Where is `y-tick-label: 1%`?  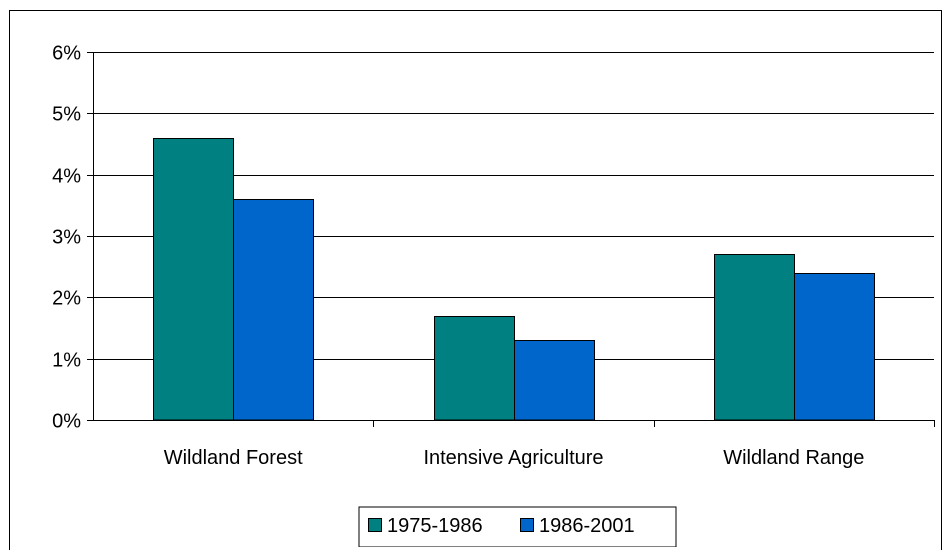
y-tick-label: 1% is located at coordinates (66, 361).